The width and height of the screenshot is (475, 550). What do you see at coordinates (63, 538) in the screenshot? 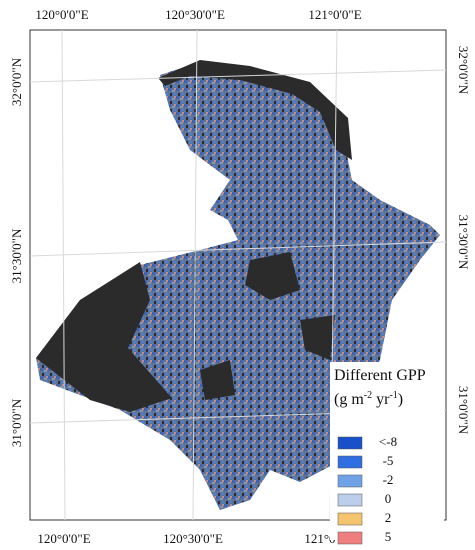
I see `bottom-label: 120°0'0"E` at bounding box center [63, 538].